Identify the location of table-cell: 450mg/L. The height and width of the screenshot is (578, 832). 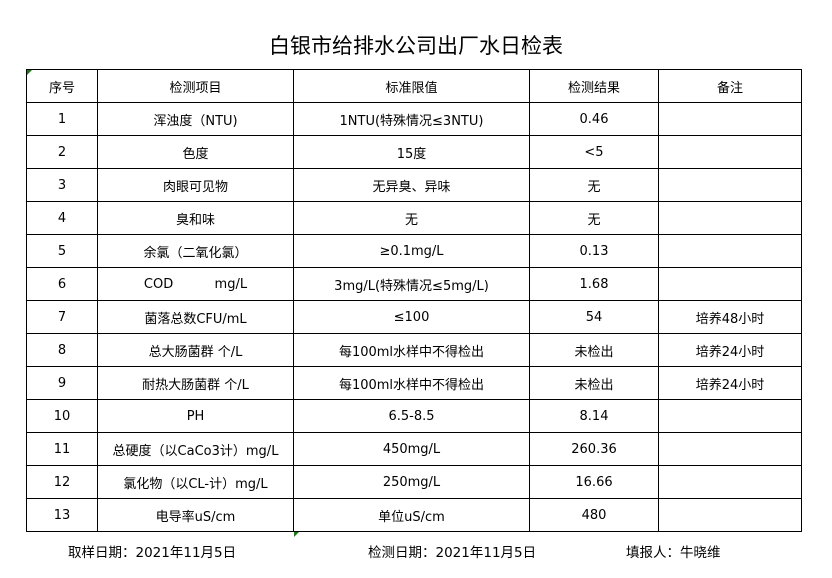
(411, 449).